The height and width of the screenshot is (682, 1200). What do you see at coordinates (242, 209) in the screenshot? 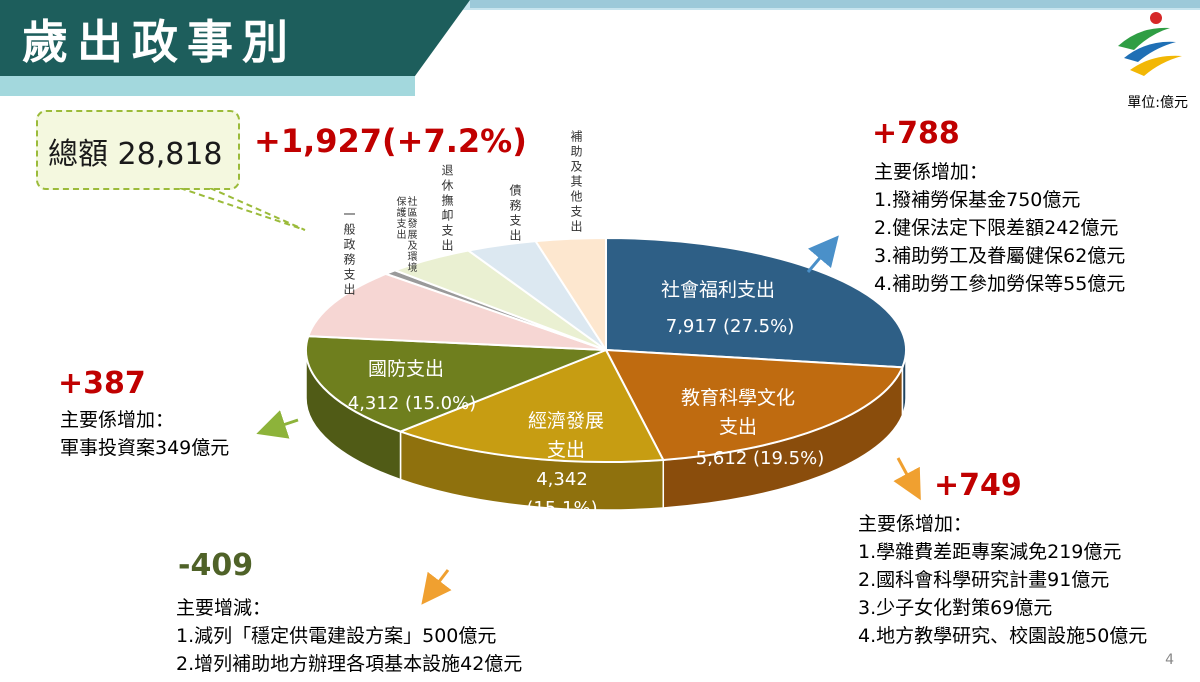
I see `callout-pointer` at bounding box center [242, 209].